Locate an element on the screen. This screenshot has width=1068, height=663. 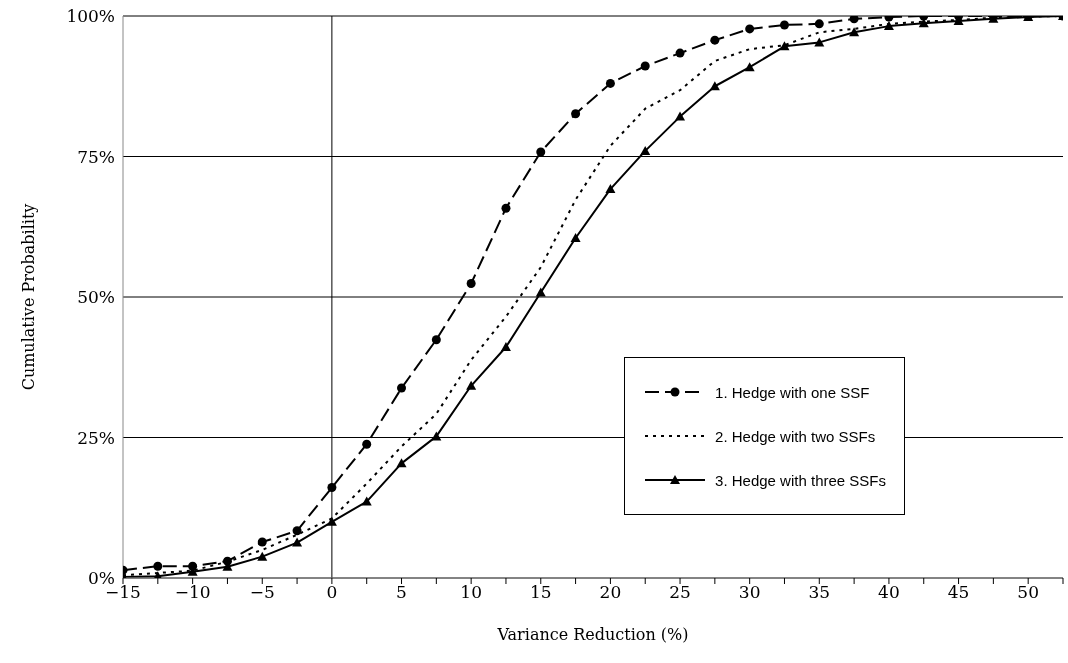
y-tick-label: 75% is located at coordinates (96, 156).